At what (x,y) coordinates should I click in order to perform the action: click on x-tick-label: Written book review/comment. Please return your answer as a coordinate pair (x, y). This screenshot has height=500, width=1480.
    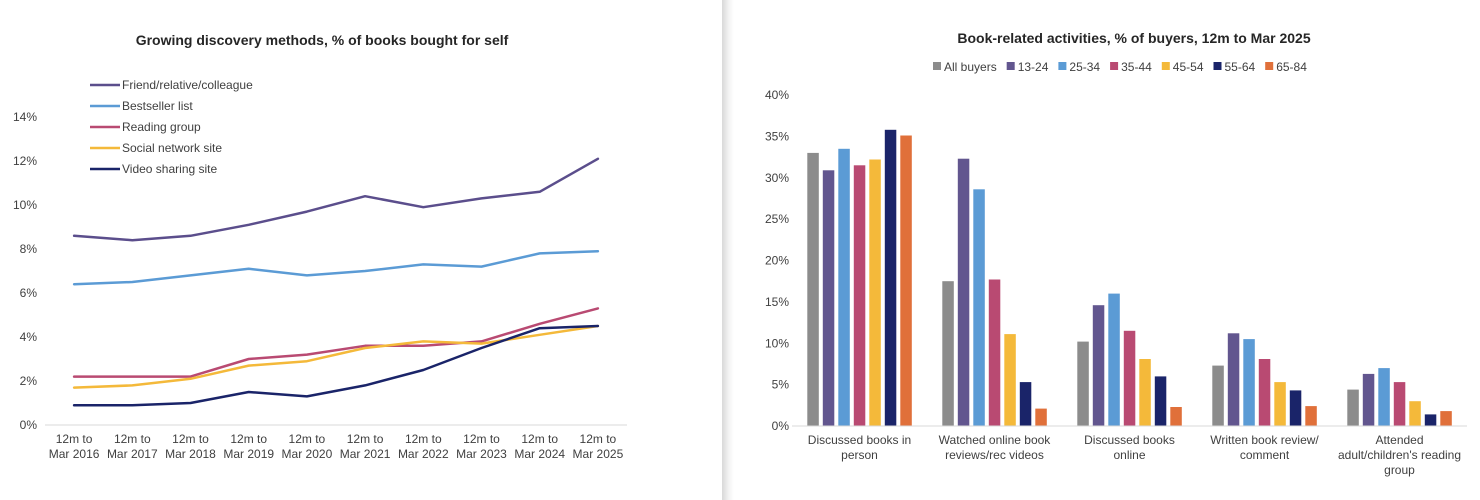
    Looking at the image, I should click on (1264, 447).